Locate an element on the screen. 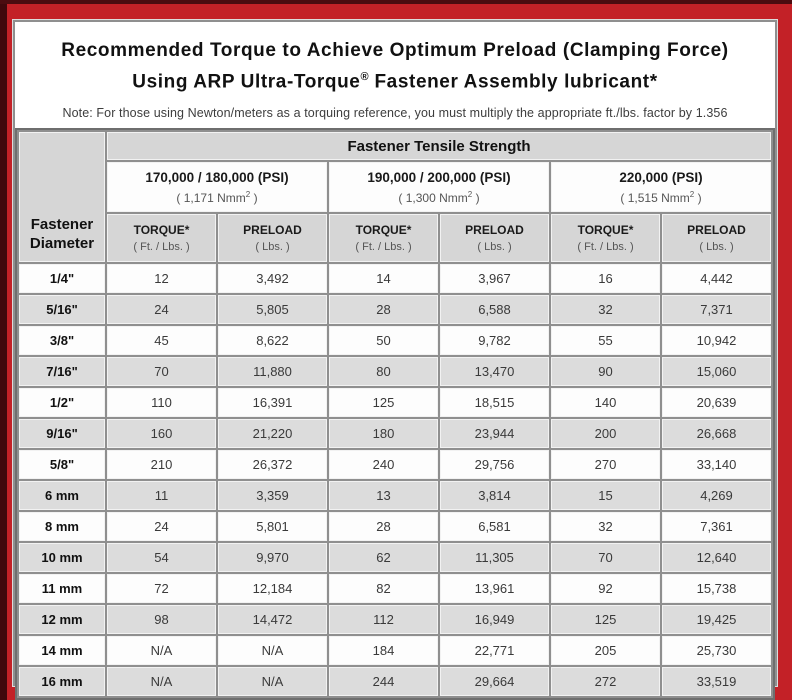 Image resolution: width=792 pixels, height=700 pixels. torque-value: 270 is located at coordinates (605, 464).